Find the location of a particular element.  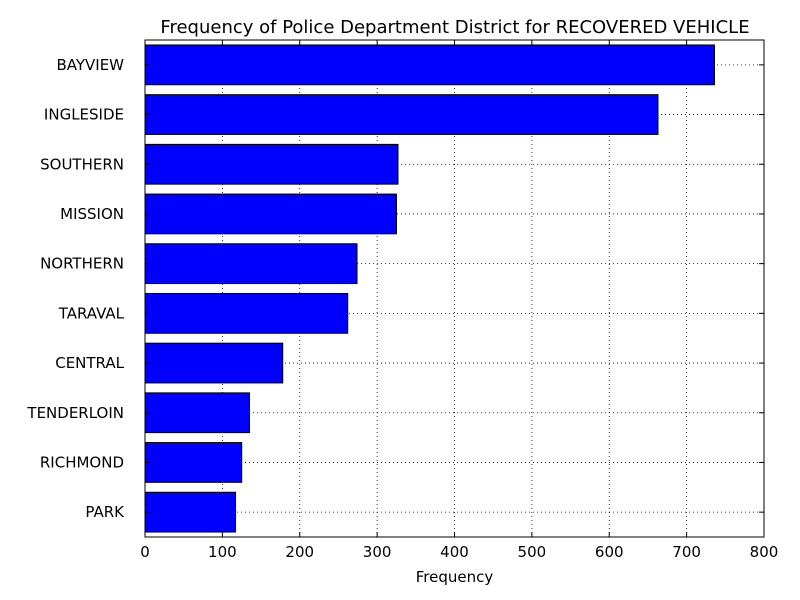

x-tick-label: 600 is located at coordinates (609, 552).